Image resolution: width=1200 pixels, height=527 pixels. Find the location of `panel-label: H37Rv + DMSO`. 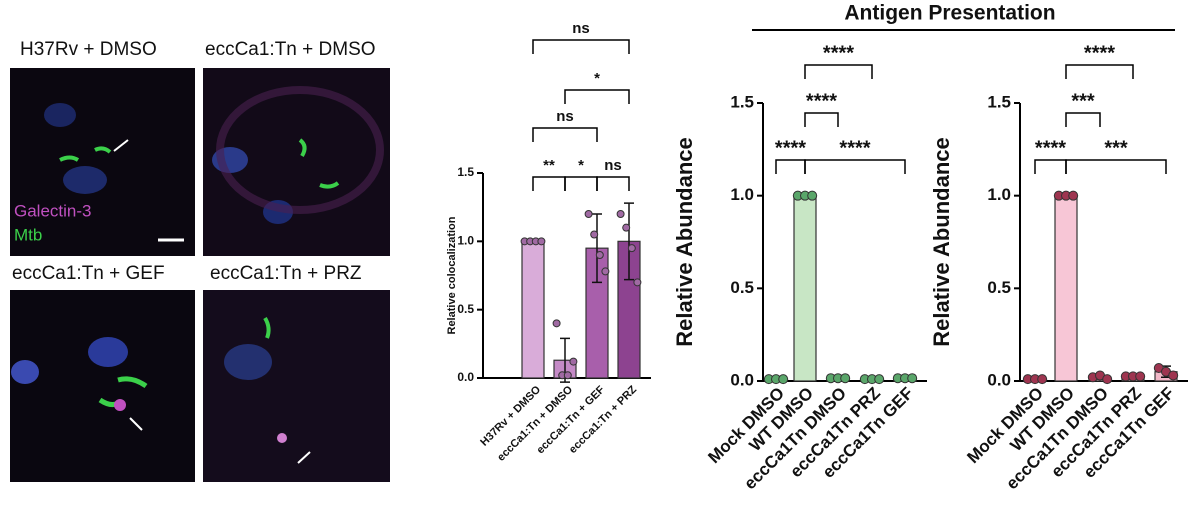

panel-label: H37Rv + DMSO is located at coordinates (88, 49).